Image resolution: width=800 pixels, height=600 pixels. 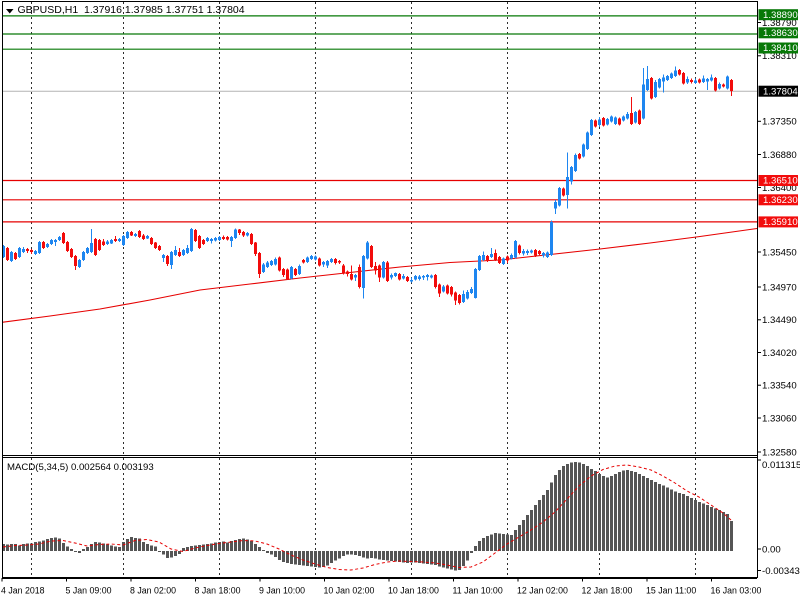 What do you see at coordinates (771, 550) in the screenshot?
I see `svg-text: 0.00` at bounding box center [771, 550].